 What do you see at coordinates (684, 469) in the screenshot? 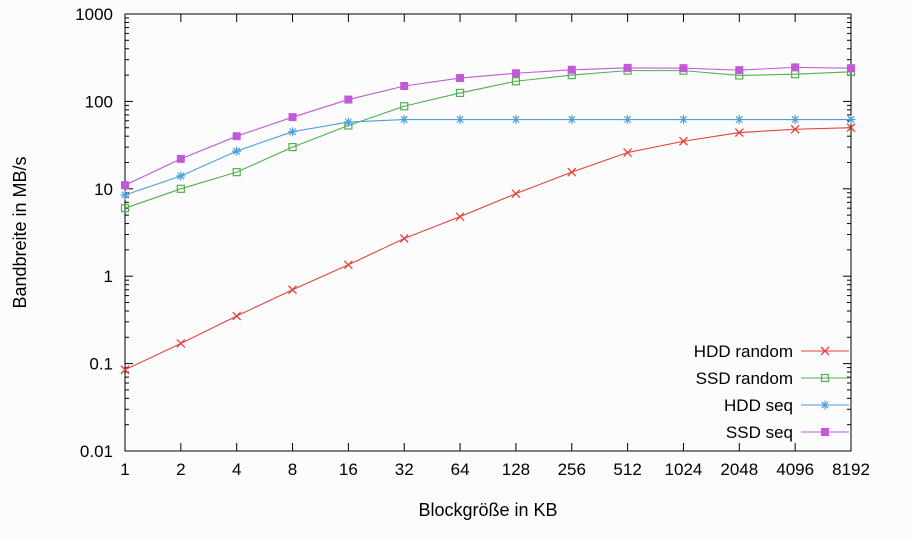
I see `x-tick-label: 1024` at bounding box center [684, 469].